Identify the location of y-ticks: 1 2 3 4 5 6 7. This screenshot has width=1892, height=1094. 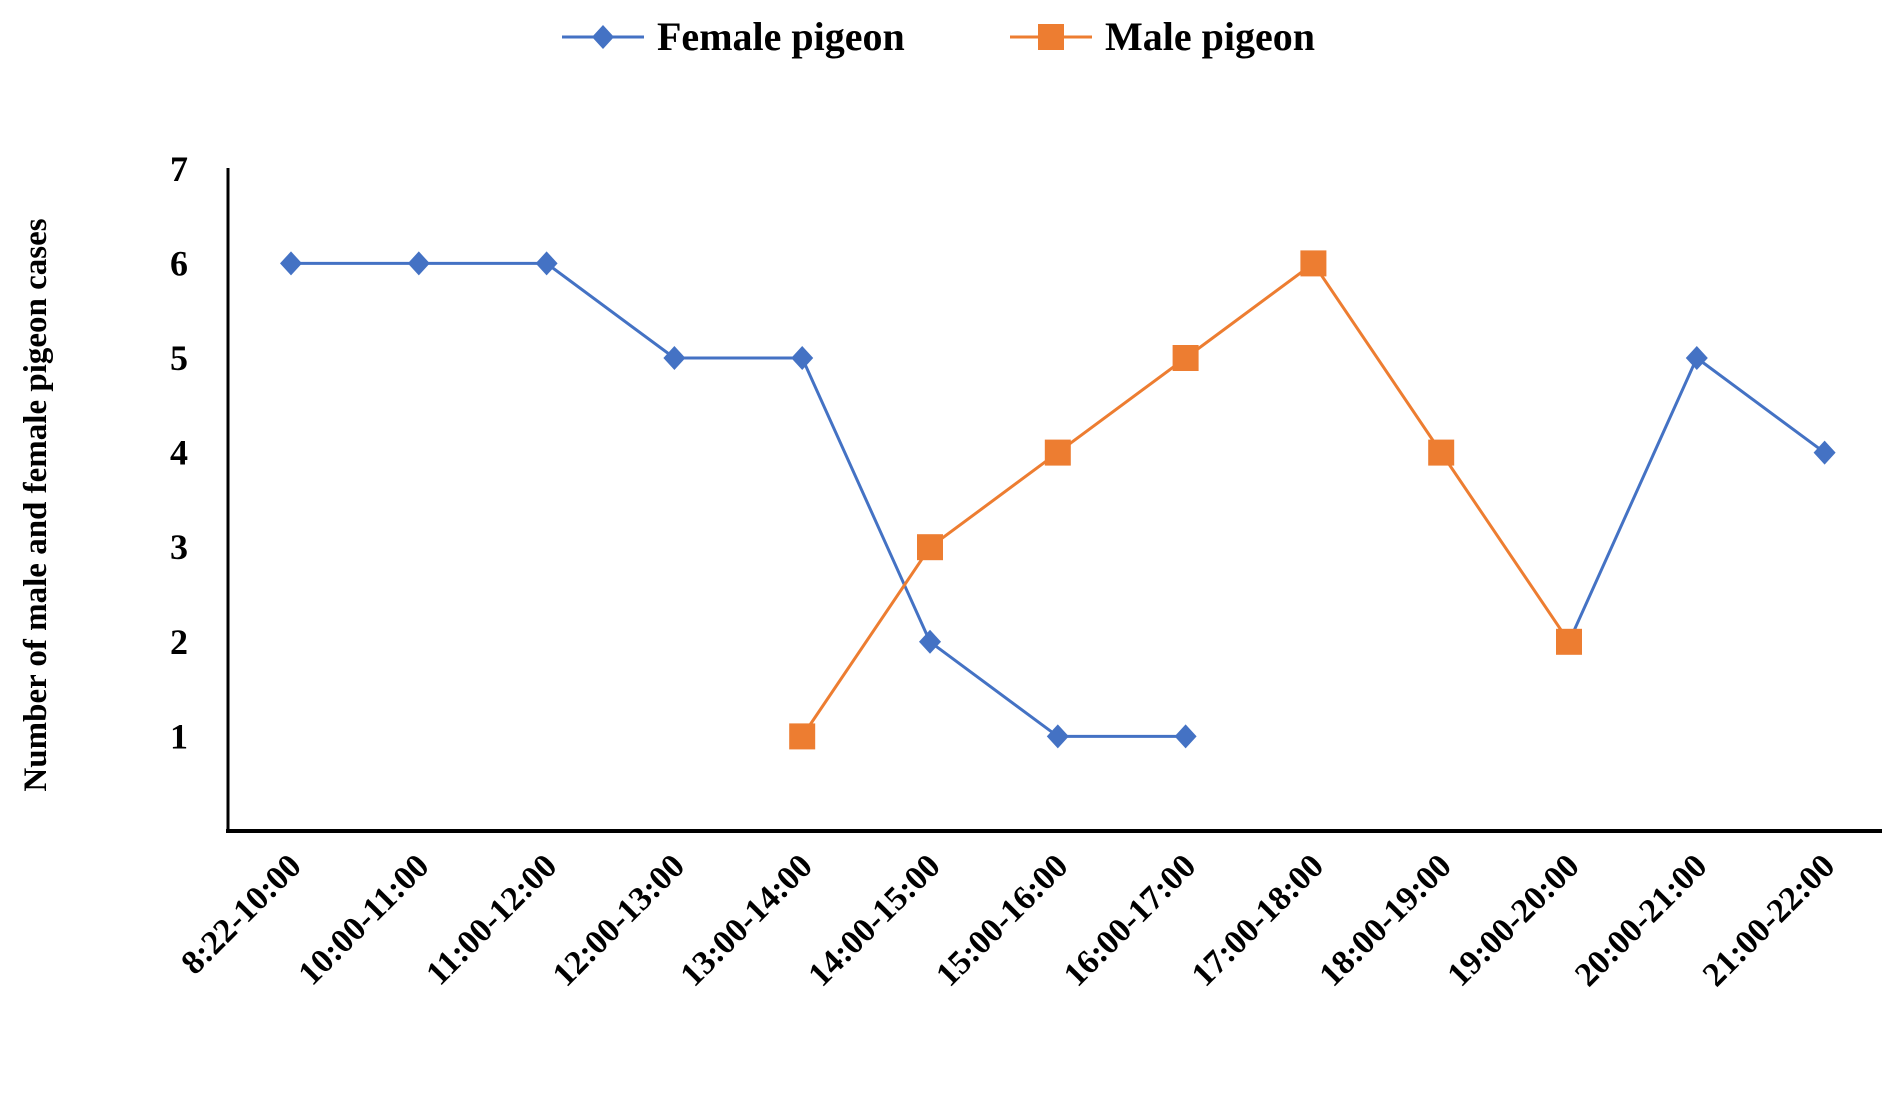
(179, 453).